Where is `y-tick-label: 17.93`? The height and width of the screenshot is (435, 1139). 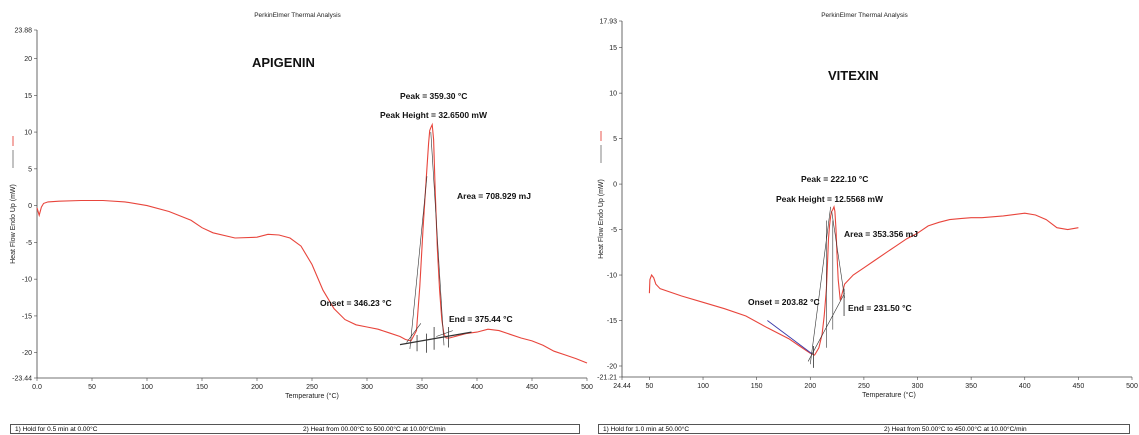
y-tick-label: 17.93 is located at coordinates (608, 22).